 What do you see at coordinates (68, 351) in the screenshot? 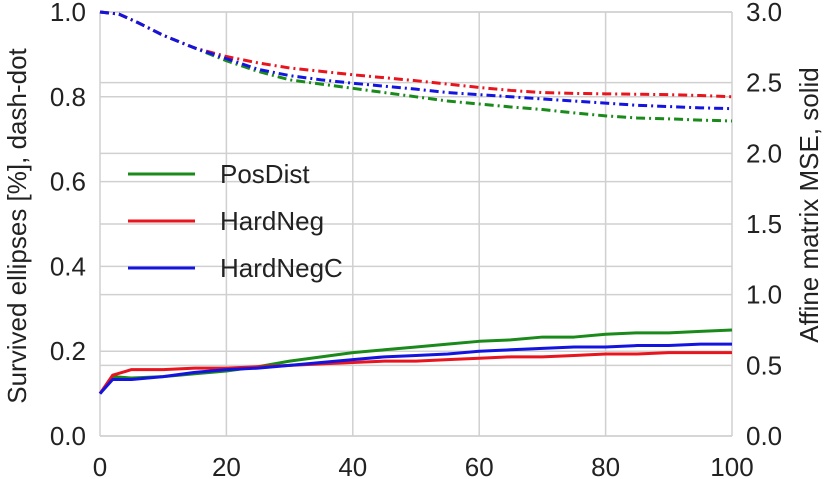
I see `y-left-tick-label: 0.2` at bounding box center [68, 351].